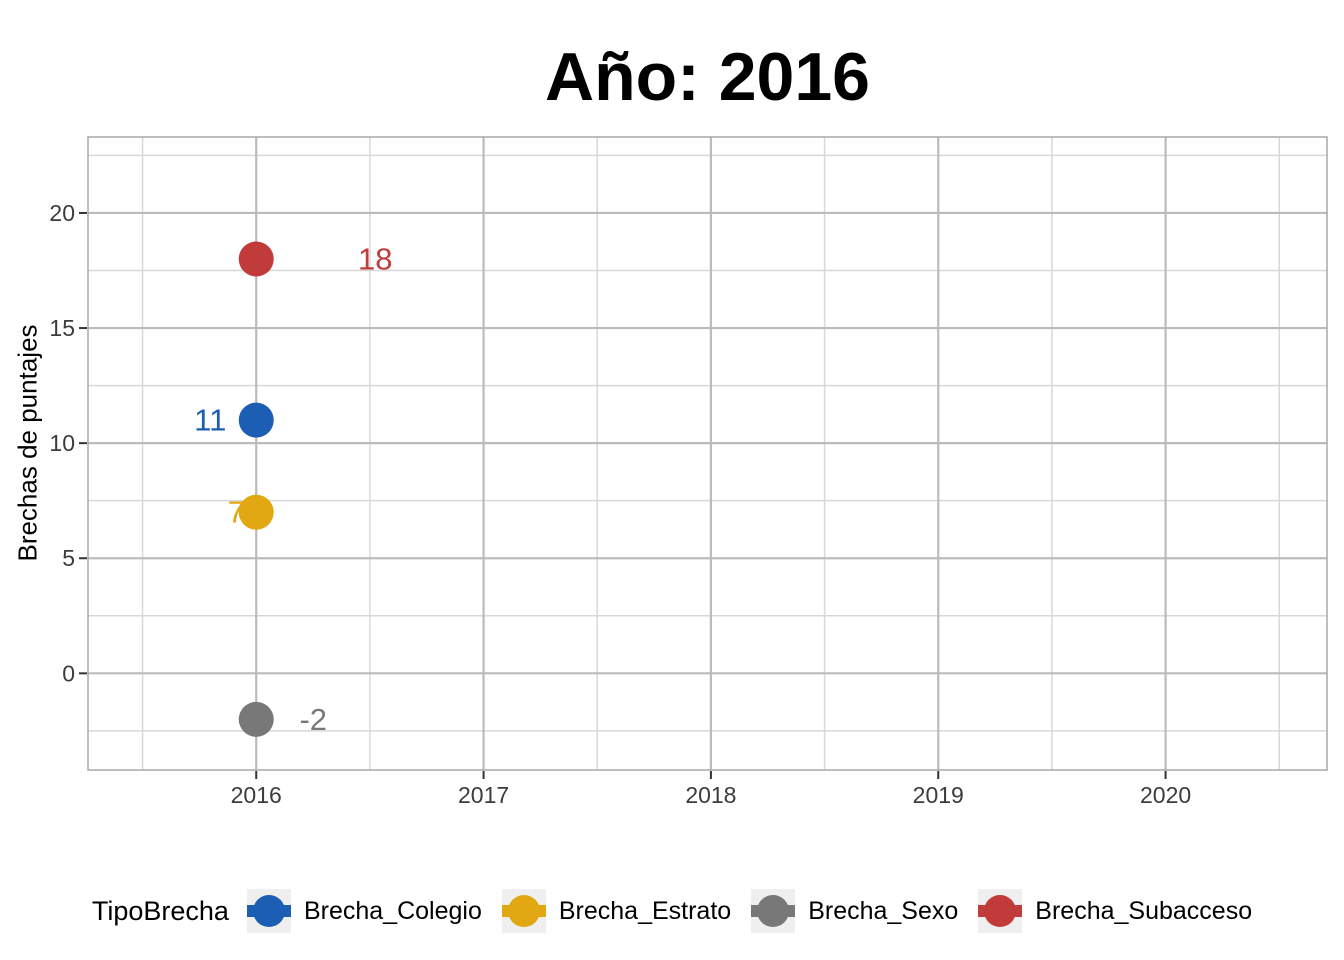 The image size is (1344, 960). I want to click on legend-key-icon-brecha_sexo, so click(773, 911).